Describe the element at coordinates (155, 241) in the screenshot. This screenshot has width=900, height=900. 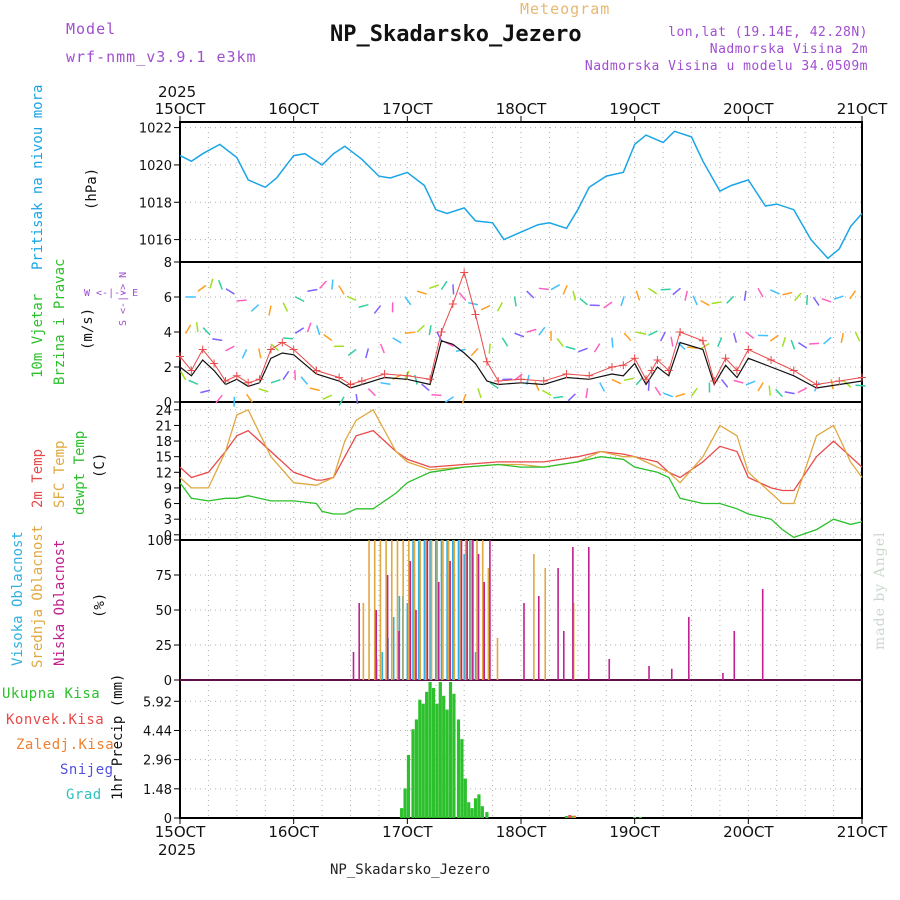
I see `ytick-label: 1016` at that location.